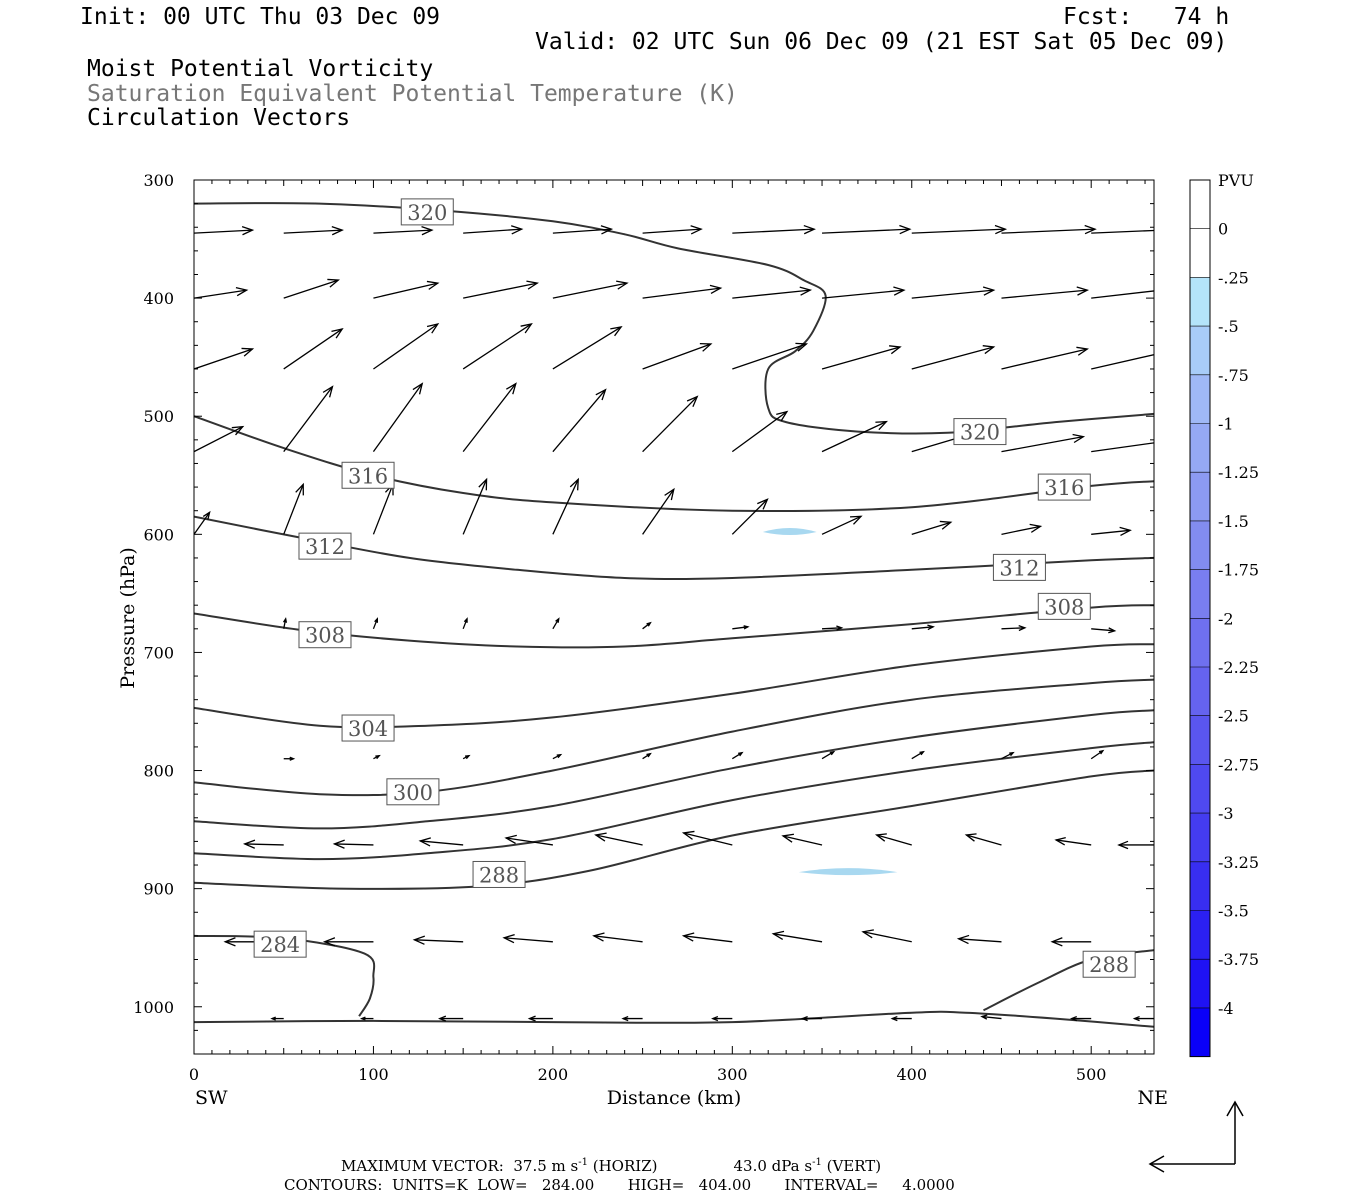  Describe the element at coordinates (1091, 1074) in the screenshot. I see `x-tick-label: 500` at that location.